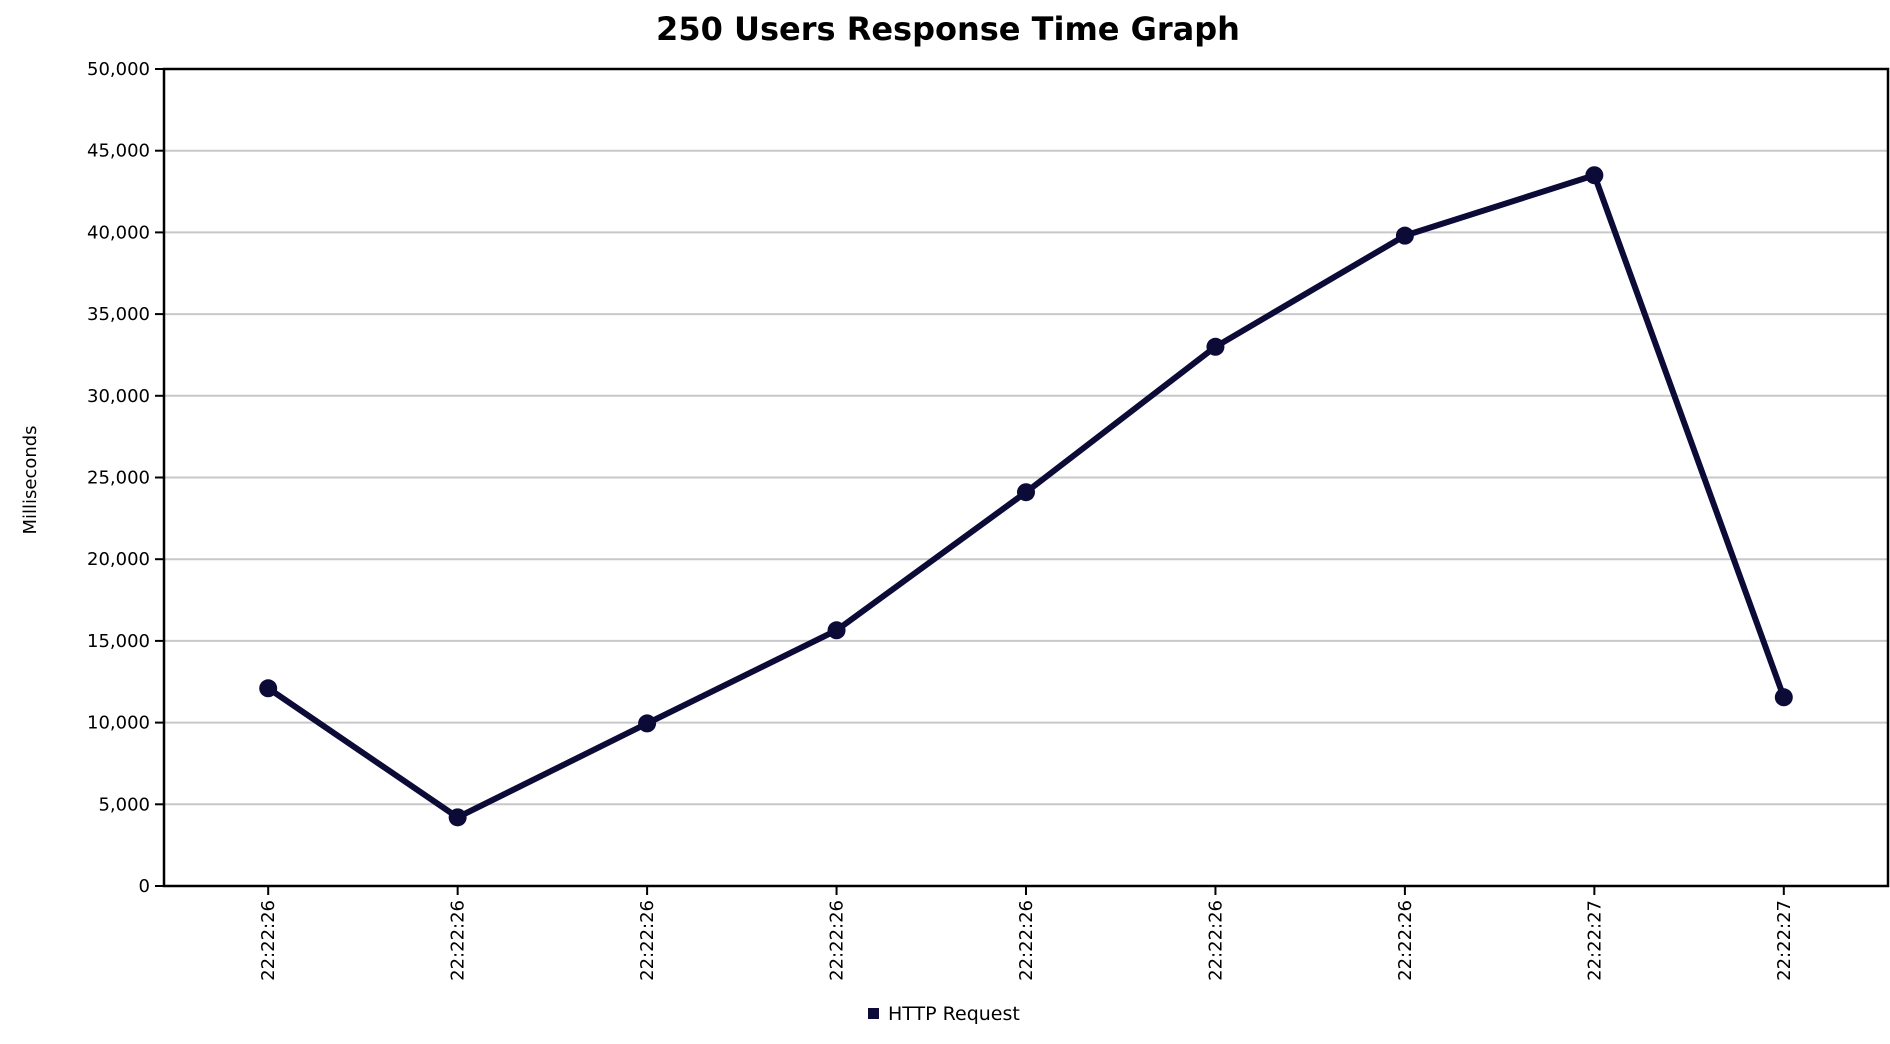 This screenshot has height=1044, width=1890. What do you see at coordinates (118, 69) in the screenshot?
I see `y-tick-label: 50,000` at bounding box center [118, 69].